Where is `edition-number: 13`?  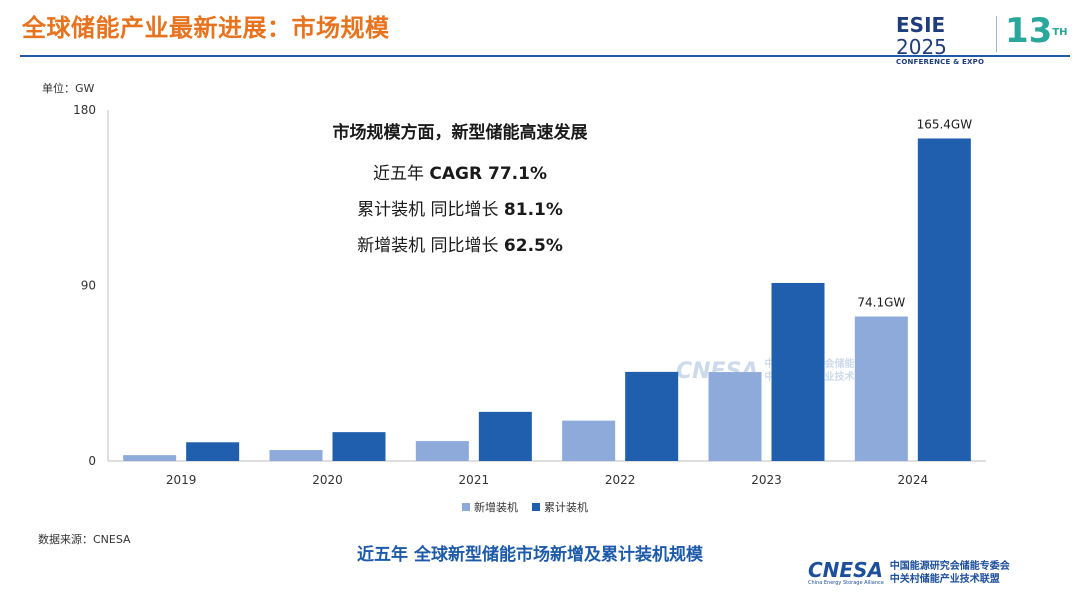
edition-number: 13 is located at coordinates (1029, 31).